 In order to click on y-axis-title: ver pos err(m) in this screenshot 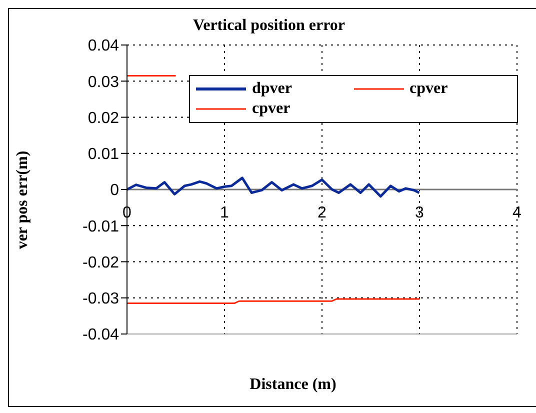, I will do `click(23, 199)`.